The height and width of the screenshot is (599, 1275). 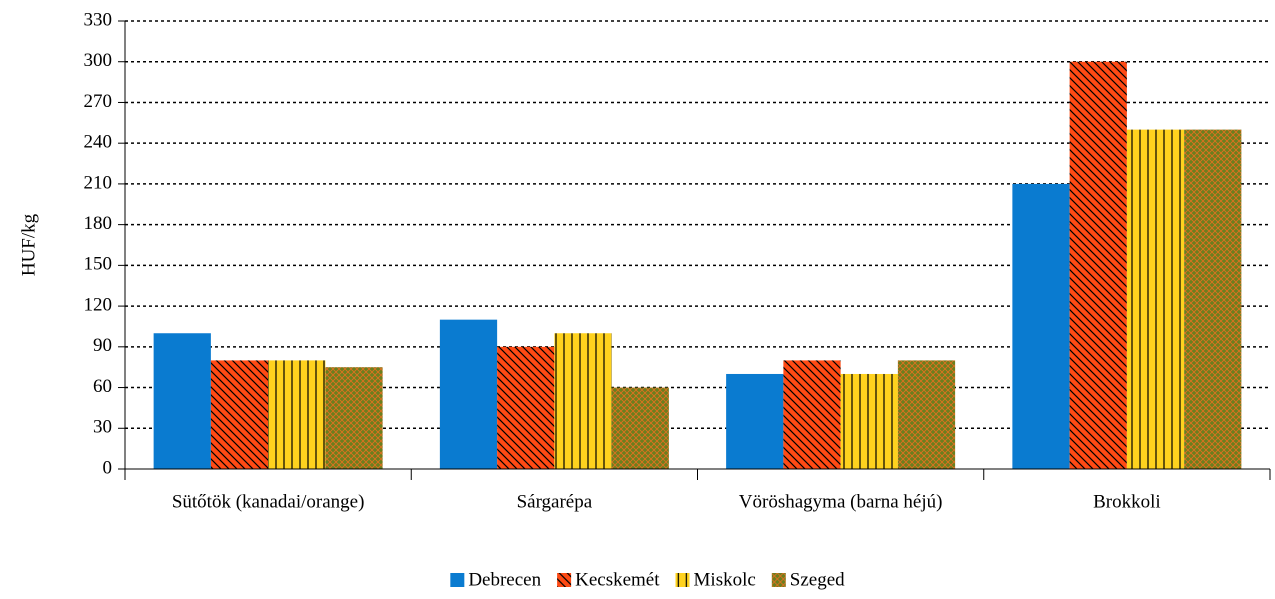 What do you see at coordinates (98, 223) in the screenshot?
I see `y-tick-label: 180` at bounding box center [98, 223].